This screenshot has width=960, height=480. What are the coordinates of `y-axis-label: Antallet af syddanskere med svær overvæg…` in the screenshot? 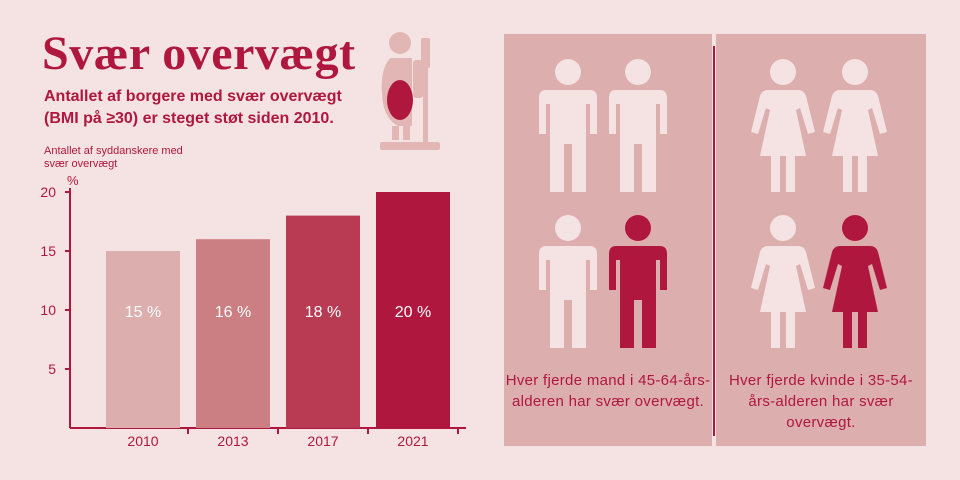 It's located at (113, 157).